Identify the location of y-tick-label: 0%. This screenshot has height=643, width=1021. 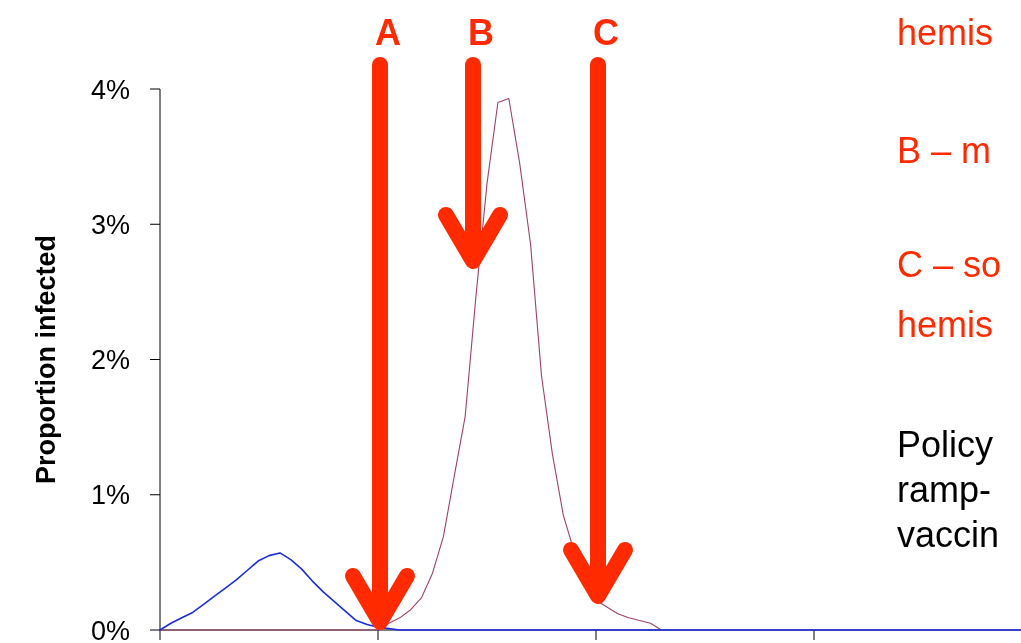
(110, 629).